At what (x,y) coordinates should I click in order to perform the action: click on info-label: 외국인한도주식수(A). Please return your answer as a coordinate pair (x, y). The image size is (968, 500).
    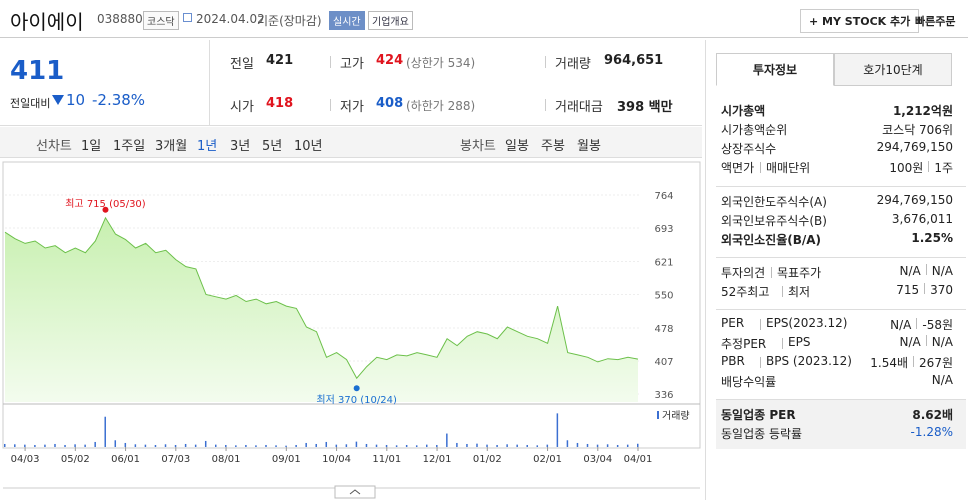
    Looking at the image, I should click on (774, 202).